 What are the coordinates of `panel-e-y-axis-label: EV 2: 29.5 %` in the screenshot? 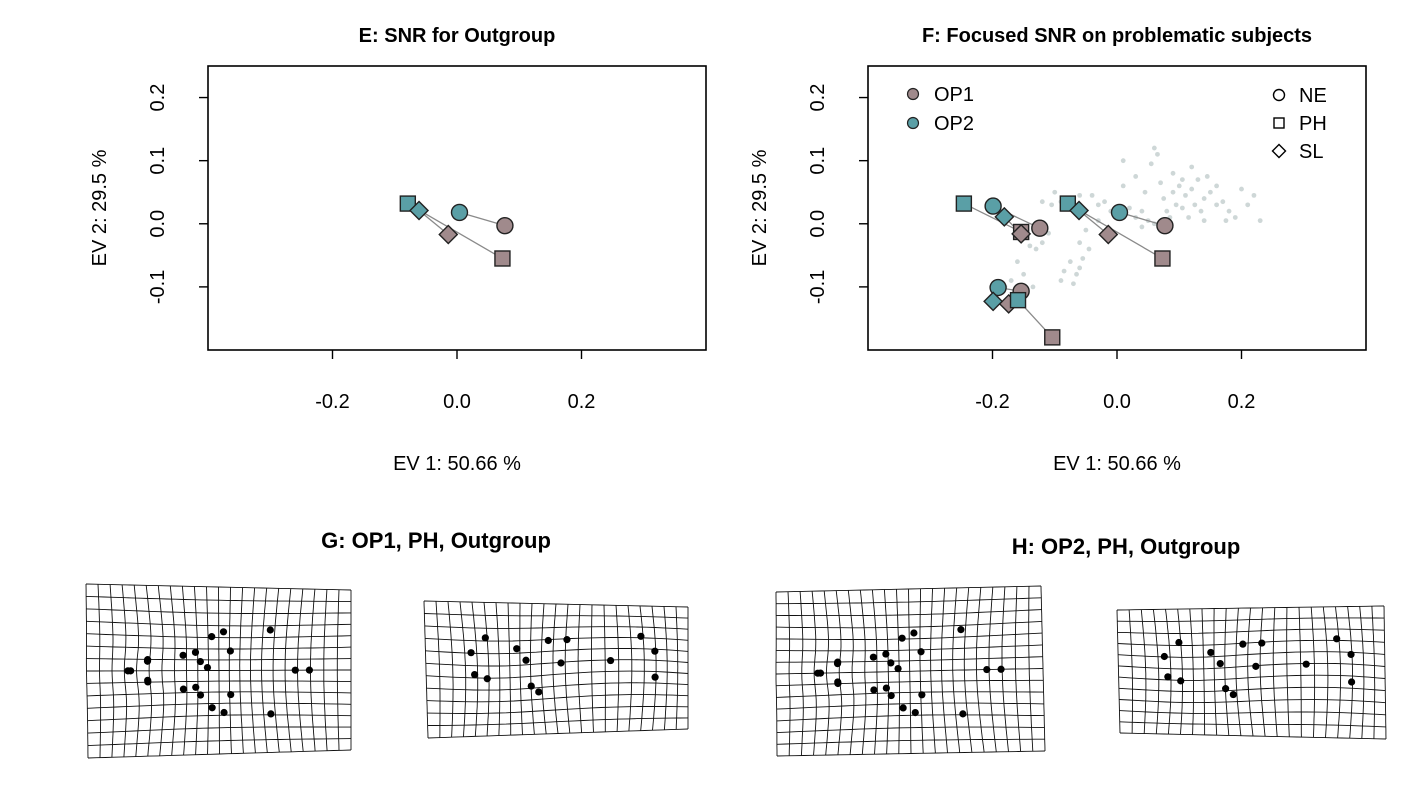 It's located at (100, 207).